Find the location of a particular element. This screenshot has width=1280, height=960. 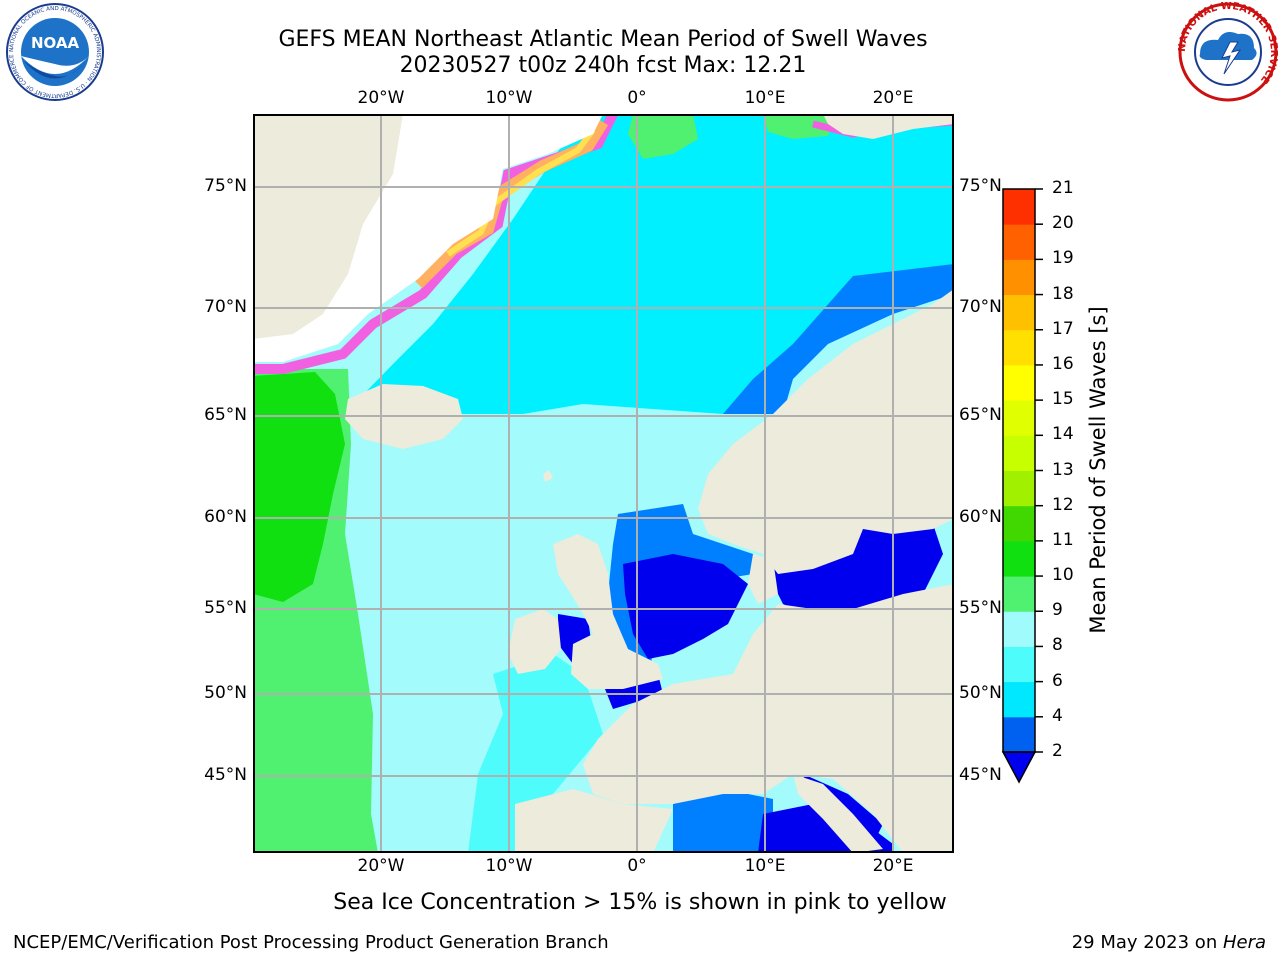

nws-logo: NATIONAL WEATHER SERVICE is located at coordinates (1228, 52).